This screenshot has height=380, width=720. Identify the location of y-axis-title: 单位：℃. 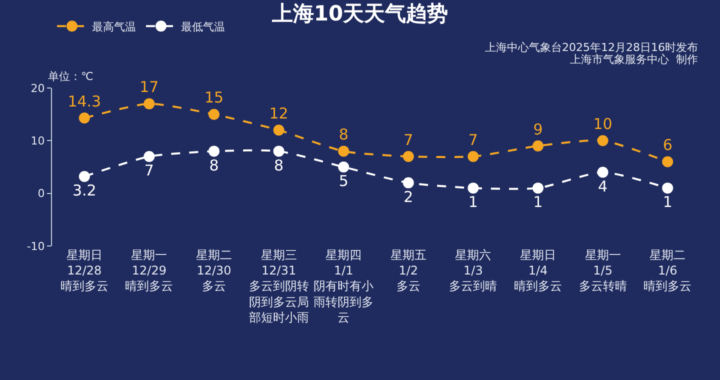
(71, 76).